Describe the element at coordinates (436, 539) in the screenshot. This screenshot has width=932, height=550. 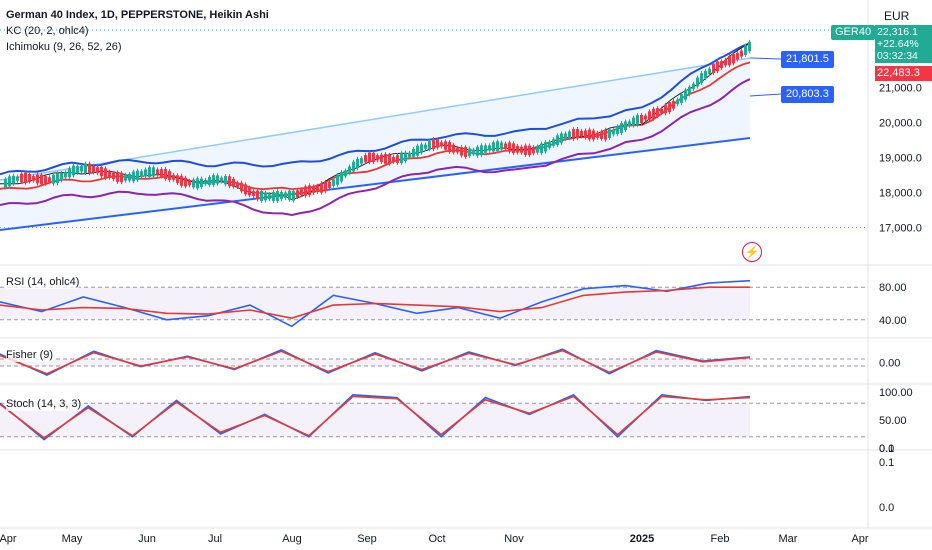
I see `time-axis-tick: Oct` at that location.